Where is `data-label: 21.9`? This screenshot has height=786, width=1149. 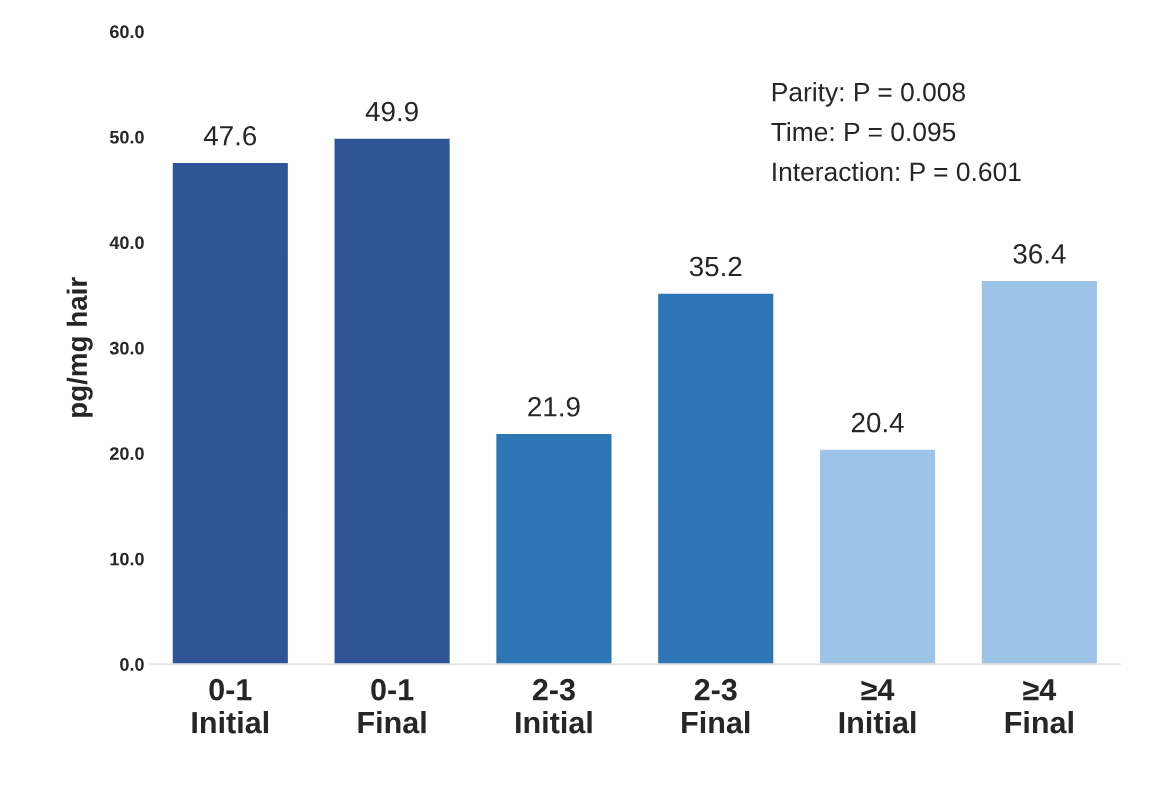
data-label: 21.9 is located at coordinates (554, 406).